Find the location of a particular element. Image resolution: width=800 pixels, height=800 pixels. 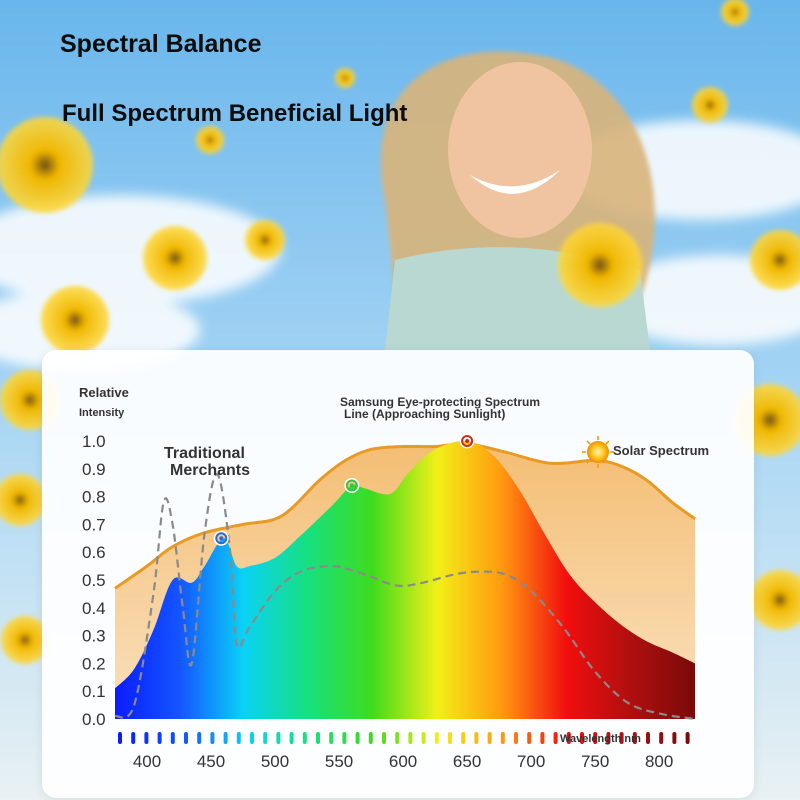

page-title: Spectral Balance is located at coordinates (161, 44).